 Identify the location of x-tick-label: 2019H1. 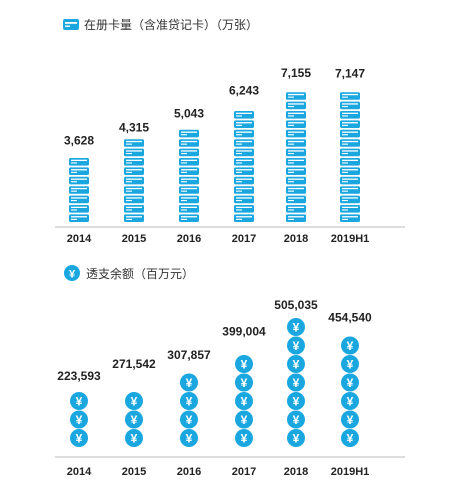
(350, 472).